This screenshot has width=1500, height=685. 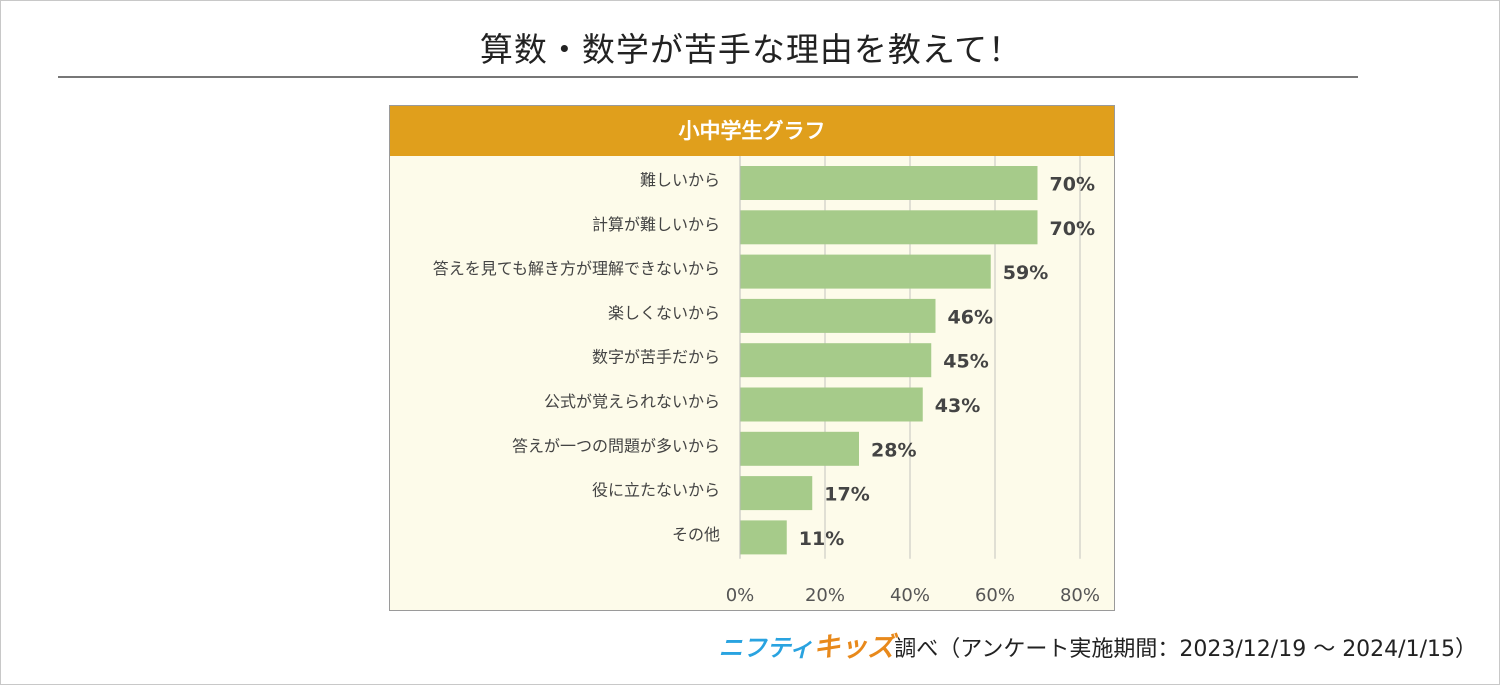 What do you see at coordinates (965, 362) in the screenshot?
I see `value-label-4: 45%` at bounding box center [965, 362].